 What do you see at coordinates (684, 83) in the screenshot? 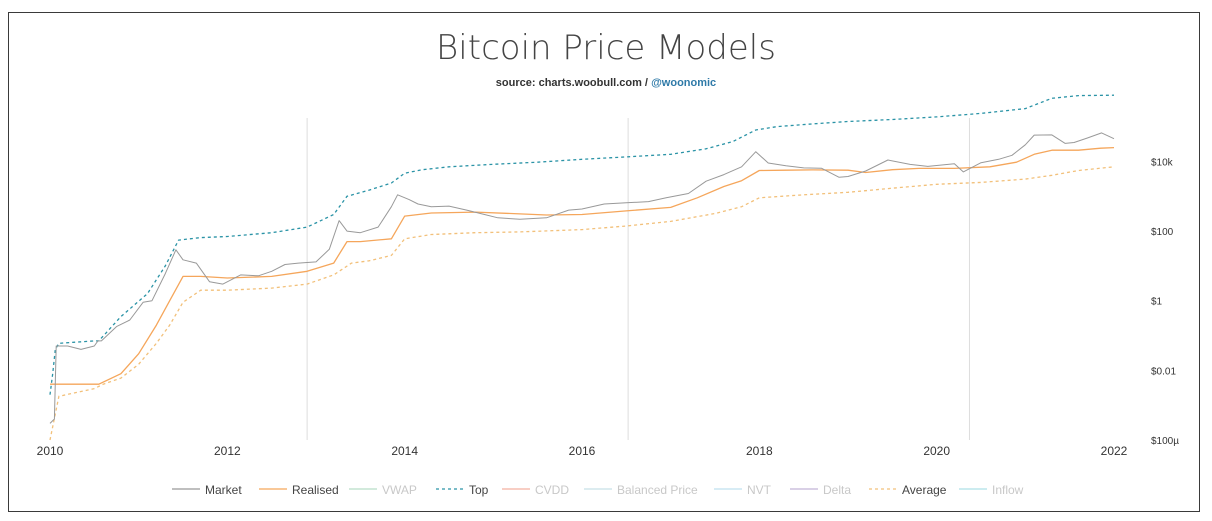
I see `subtitle-handle-link: @woonomic` at bounding box center [684, 83].